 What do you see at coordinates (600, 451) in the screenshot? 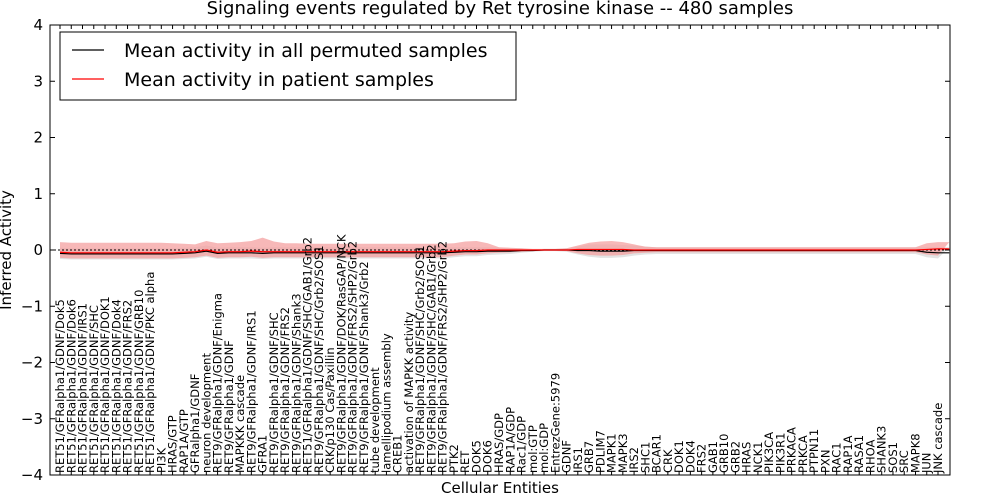
I see `x-tick-label: PDLIM7` at bounding box center [600, 451].